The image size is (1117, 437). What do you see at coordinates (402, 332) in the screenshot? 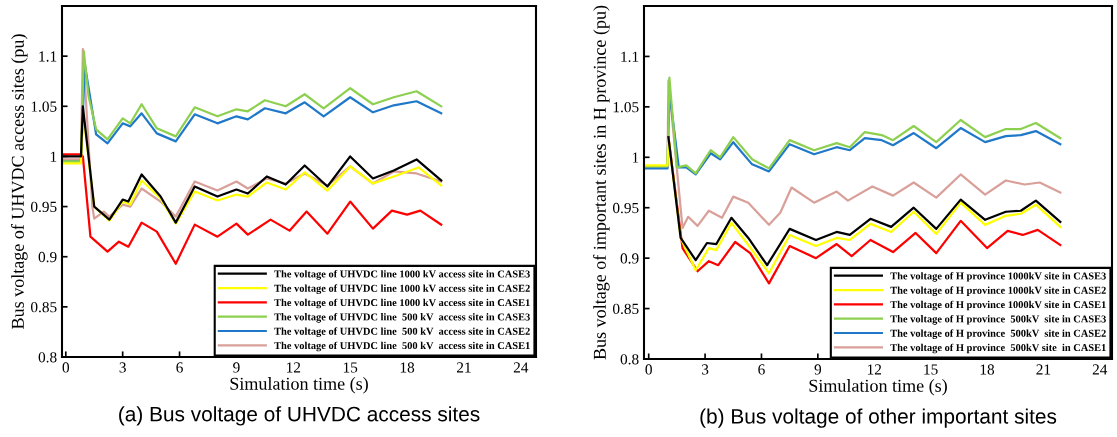
I see `legend-label: The voltage of UHVDC line 500 kV access site in CASE2` at bounding box center [402, 332].